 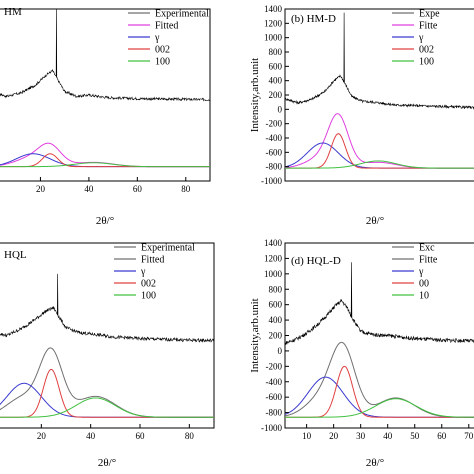 What do you see at coordinates (361, 436) in the screenshot?
I see `x-tick-label: 30` at bounding box center [361, 436].